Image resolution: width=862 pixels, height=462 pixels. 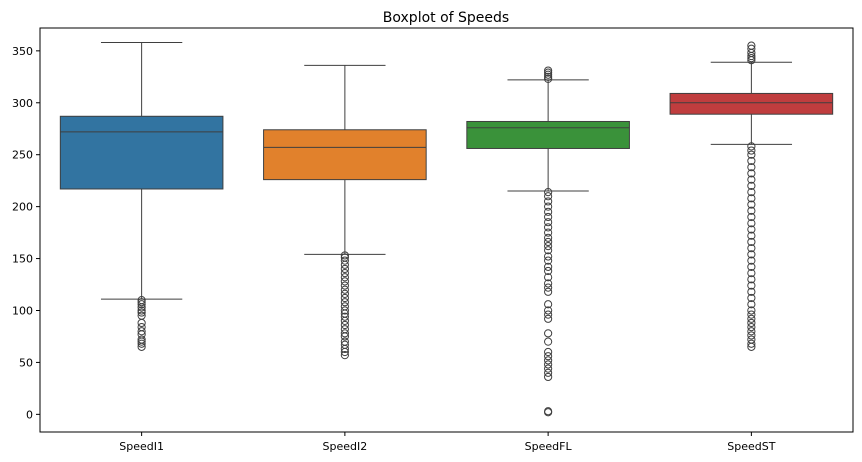 What do you see at coordinates (26, 362) in the screenshot?
I see `y-tick-label: 50` at bounding box center [26, 362].